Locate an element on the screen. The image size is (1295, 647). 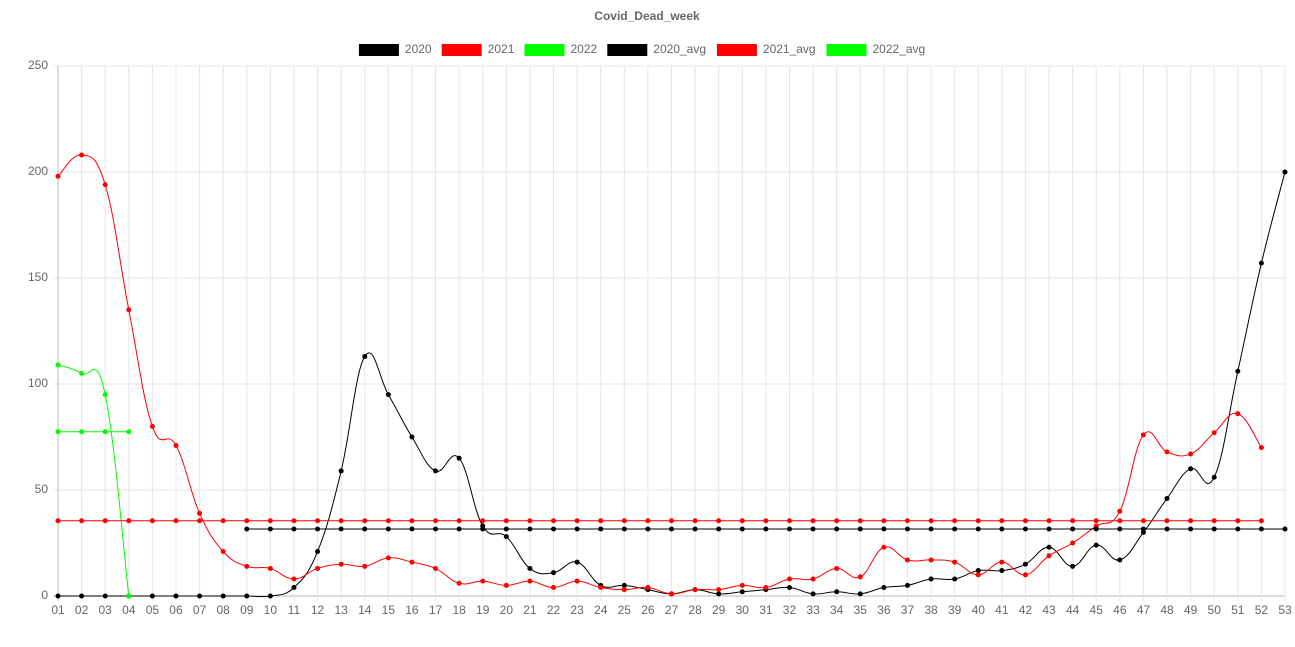
legend-label: 2022 is located at coordinates (584, 49).